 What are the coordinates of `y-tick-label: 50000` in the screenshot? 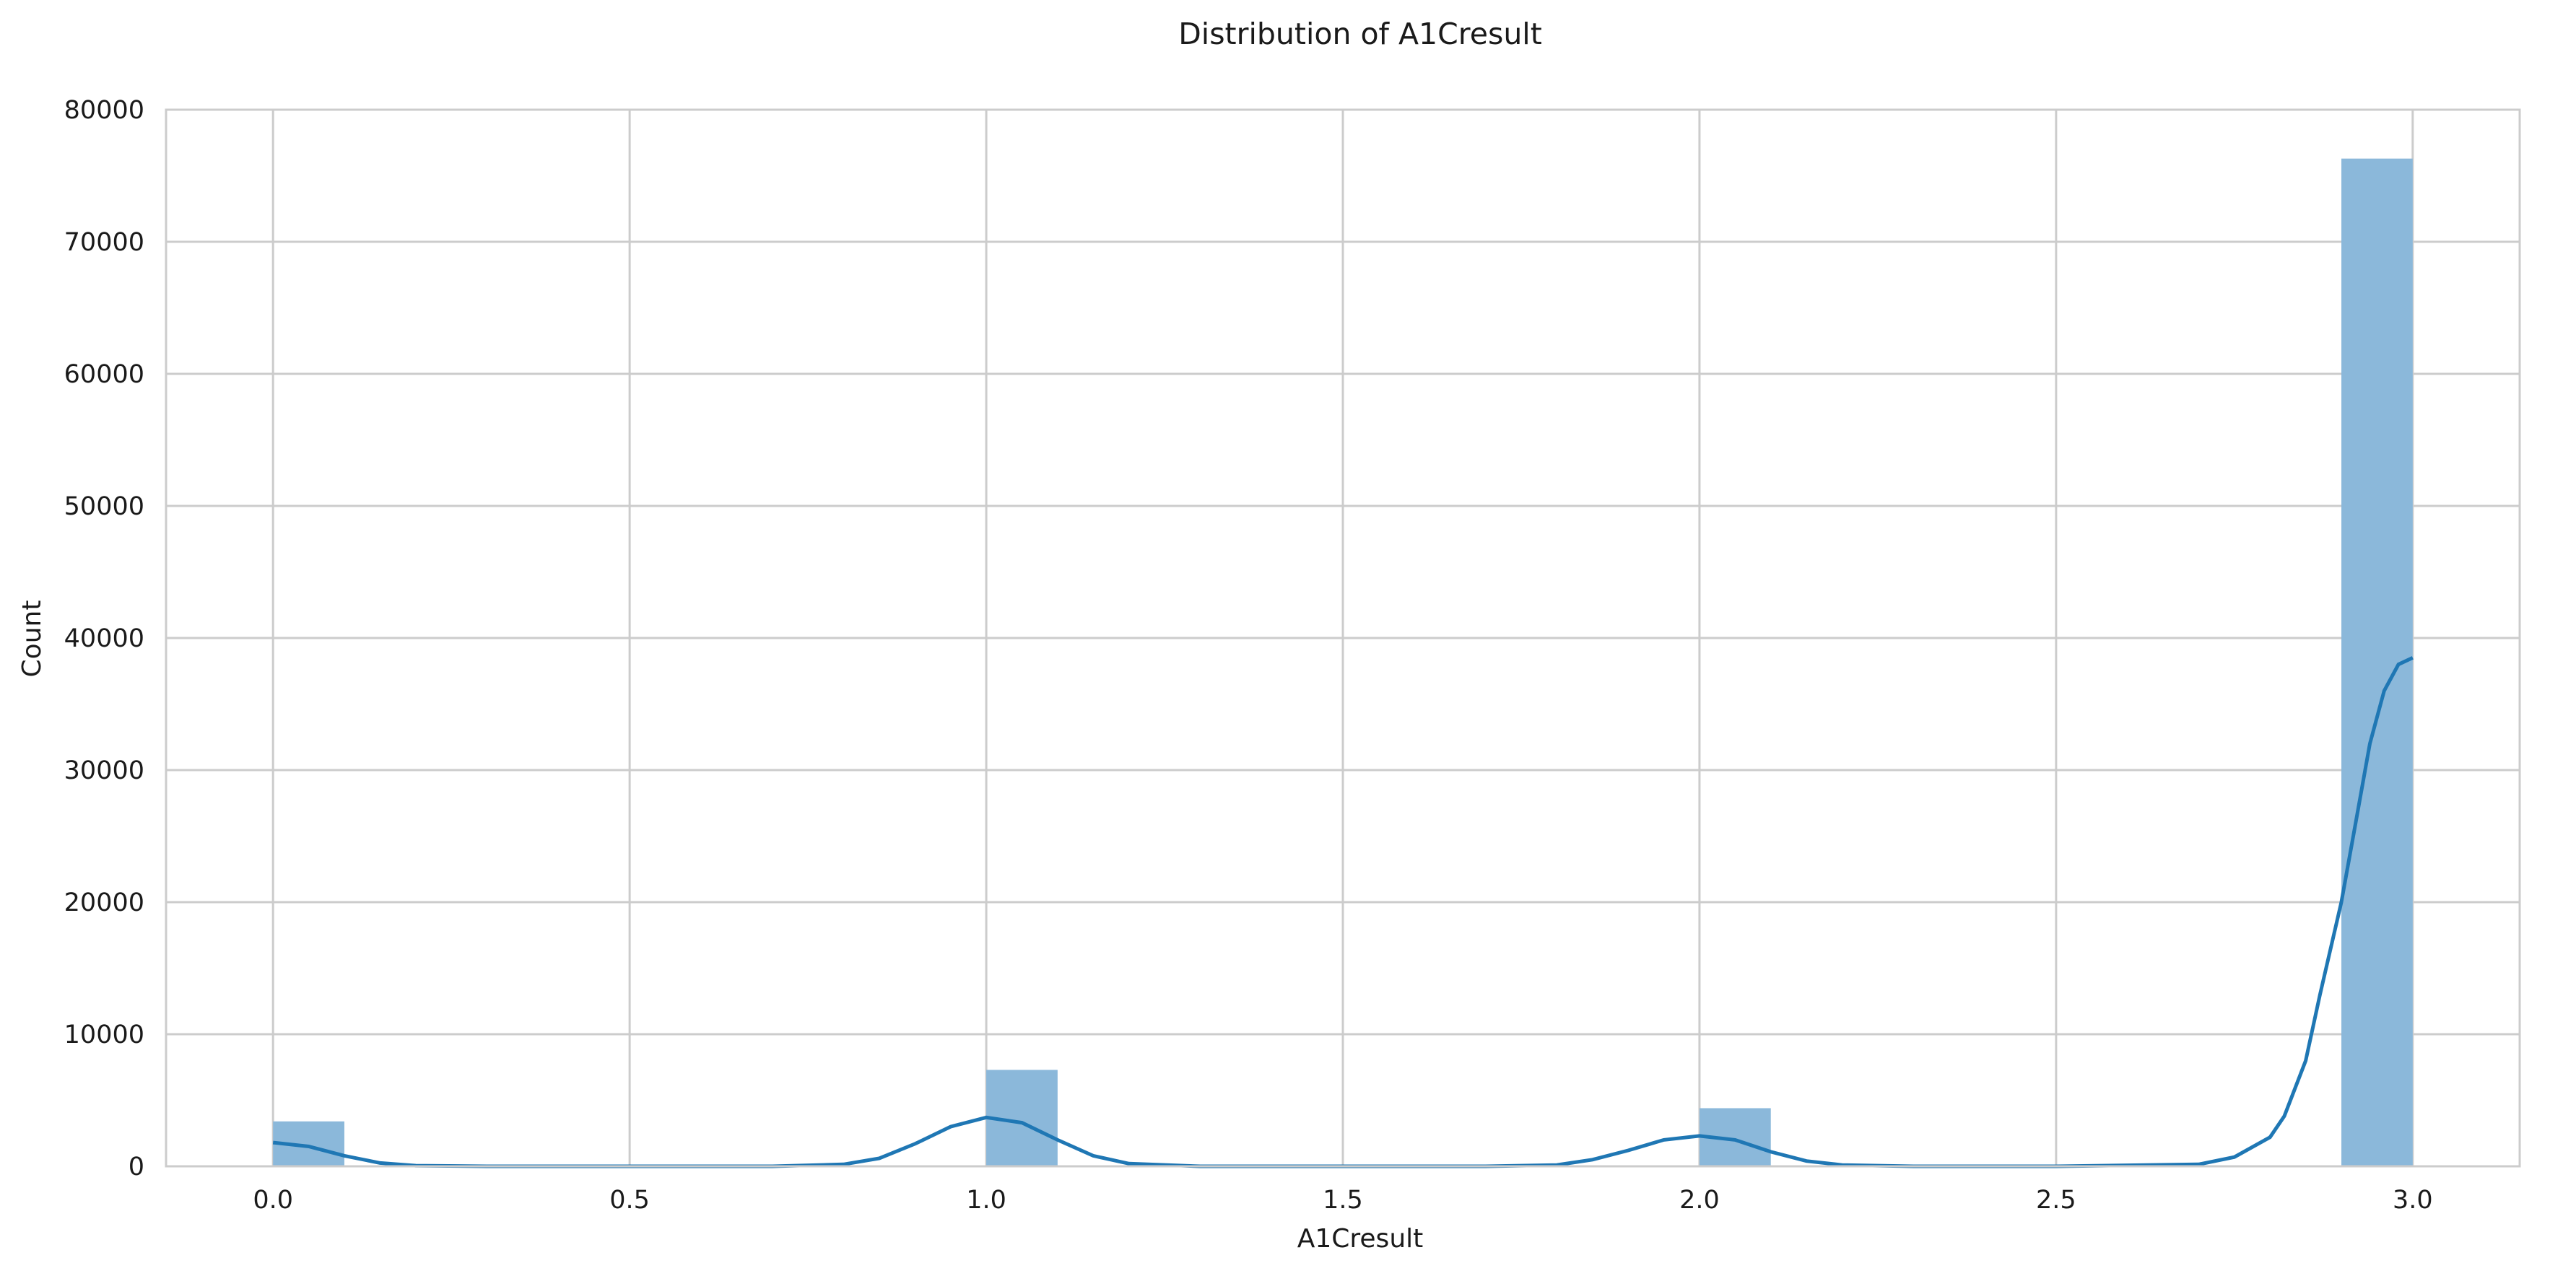 It's located at (104, 506).